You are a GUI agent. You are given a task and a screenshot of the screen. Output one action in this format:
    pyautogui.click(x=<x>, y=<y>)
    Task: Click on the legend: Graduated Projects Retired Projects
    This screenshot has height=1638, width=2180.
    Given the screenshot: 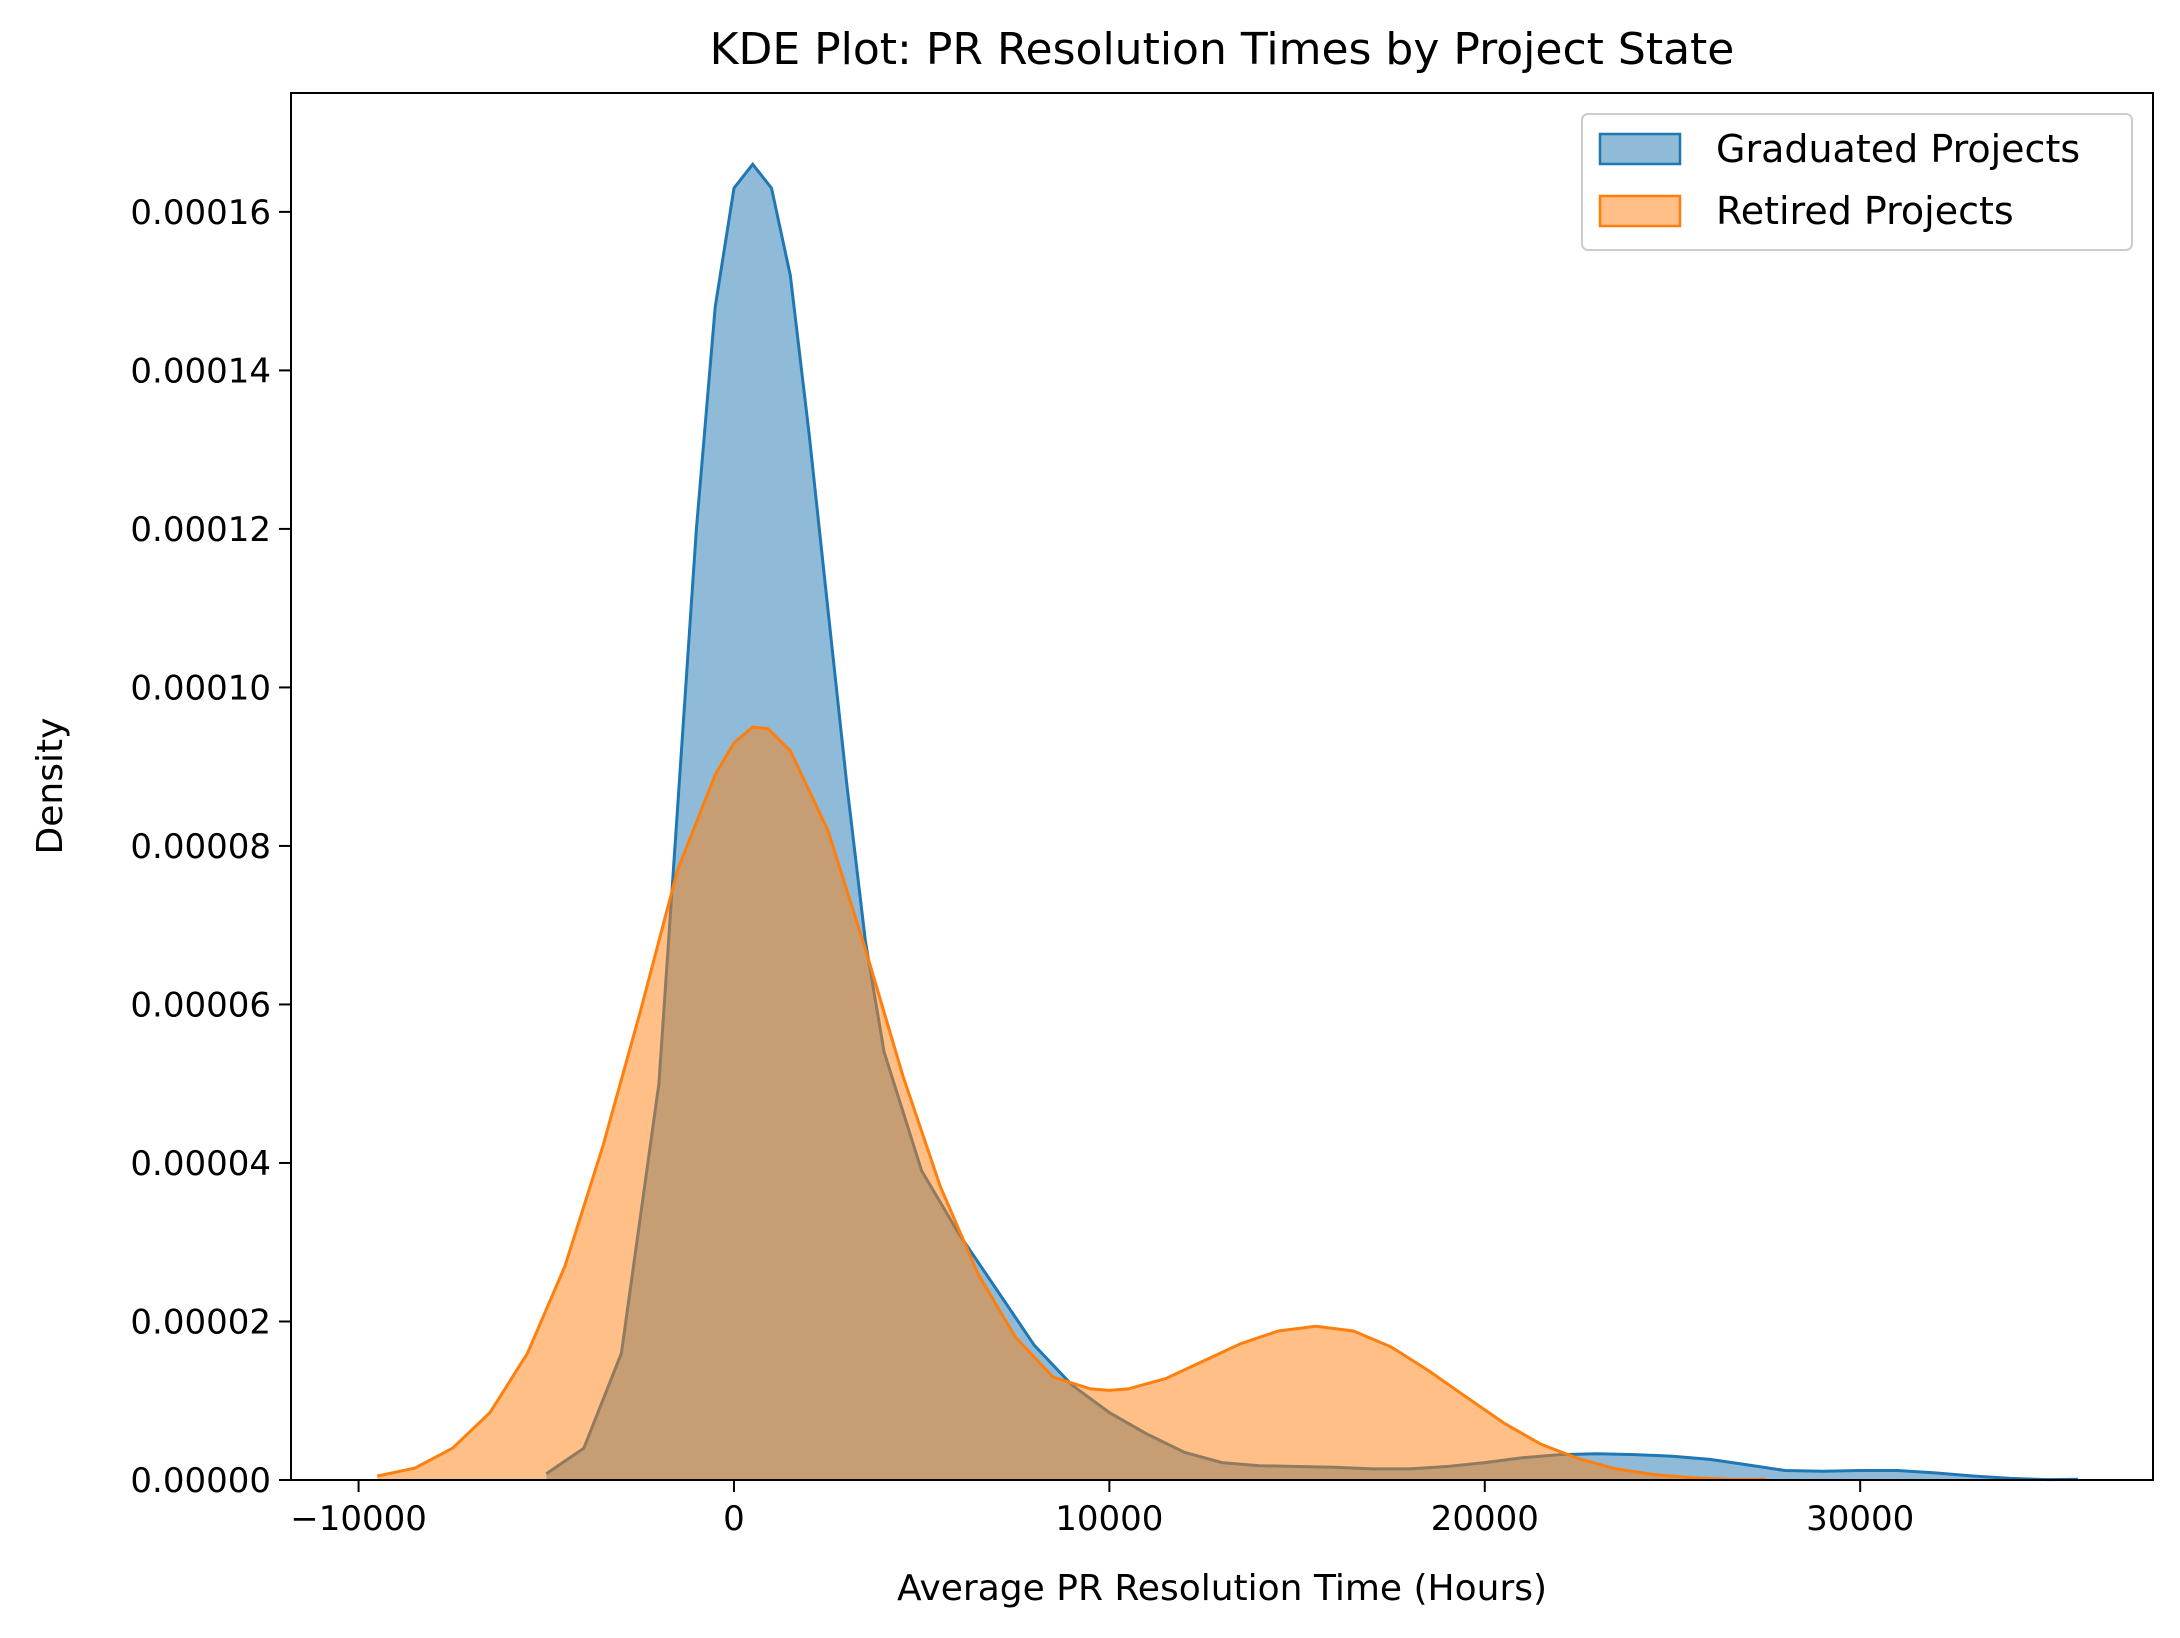 What is the action you would take?
    pyautogui.click(x=1857, y=182)
    